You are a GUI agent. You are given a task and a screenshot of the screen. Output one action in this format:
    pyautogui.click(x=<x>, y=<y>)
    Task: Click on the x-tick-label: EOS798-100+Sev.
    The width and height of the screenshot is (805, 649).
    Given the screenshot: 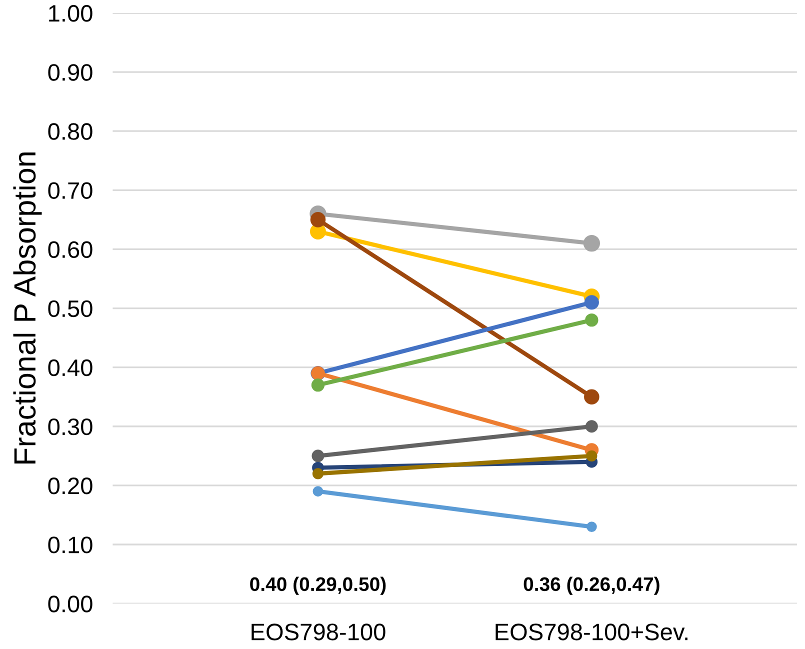 What is the action you would take?
    pyautogui.click(x=592, y=632)
    